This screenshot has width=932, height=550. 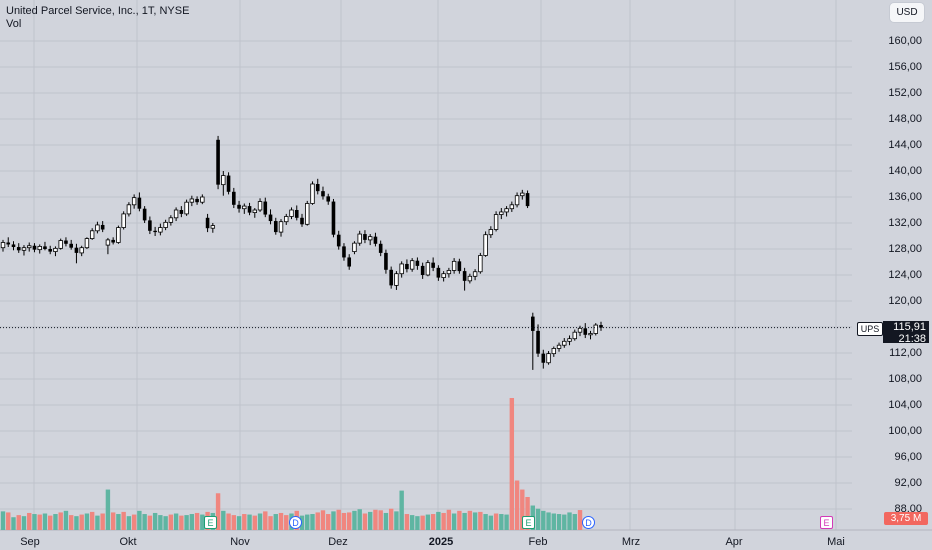 I want to click on chart-title: United Parcel Service, Inc., 1T, NYSE, so click(x=98, y=11).